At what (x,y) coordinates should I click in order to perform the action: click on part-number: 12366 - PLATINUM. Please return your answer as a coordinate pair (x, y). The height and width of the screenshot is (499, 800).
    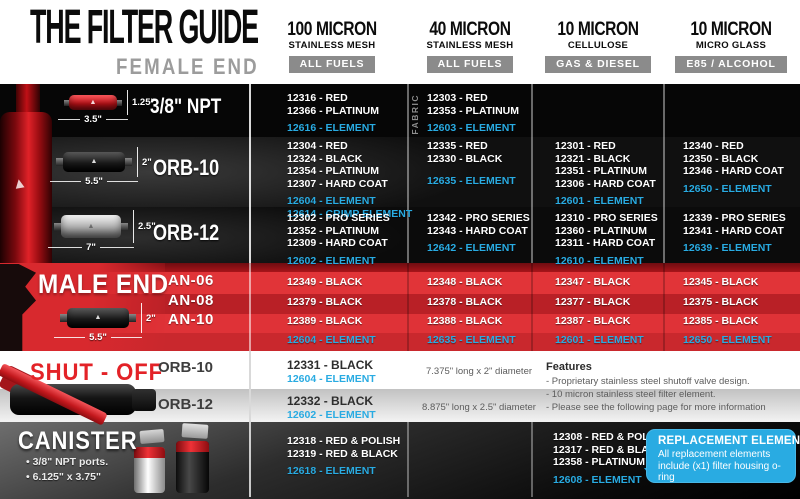
    Looking at the image, I should click on (333, 110).